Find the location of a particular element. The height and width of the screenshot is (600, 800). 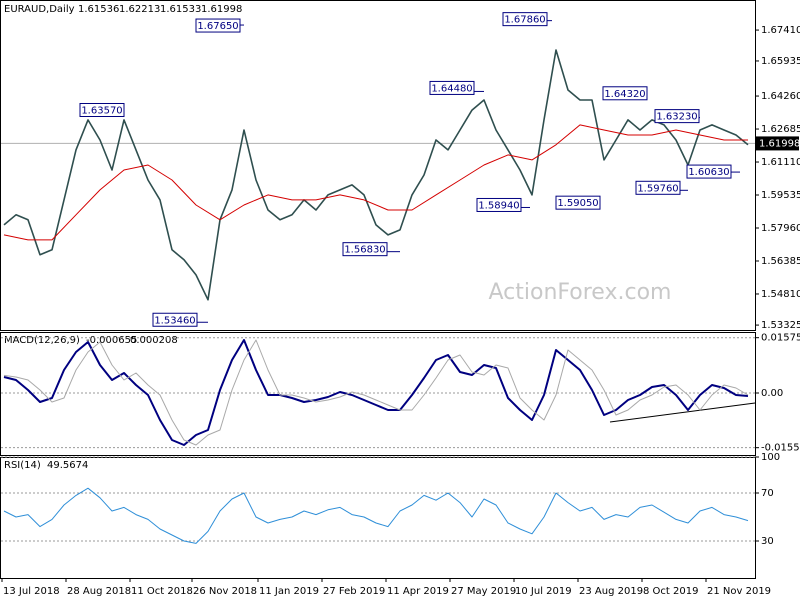

x-tick-label: 13 Jul 2018 is located at coordinates (31, 591).